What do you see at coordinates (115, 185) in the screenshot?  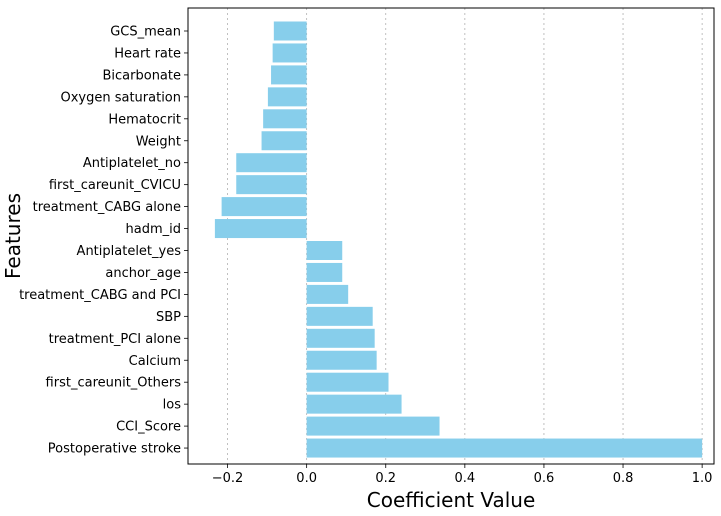 I see `y-tick-label: first_careunit_CVICU` at bounding box center [115, 185].